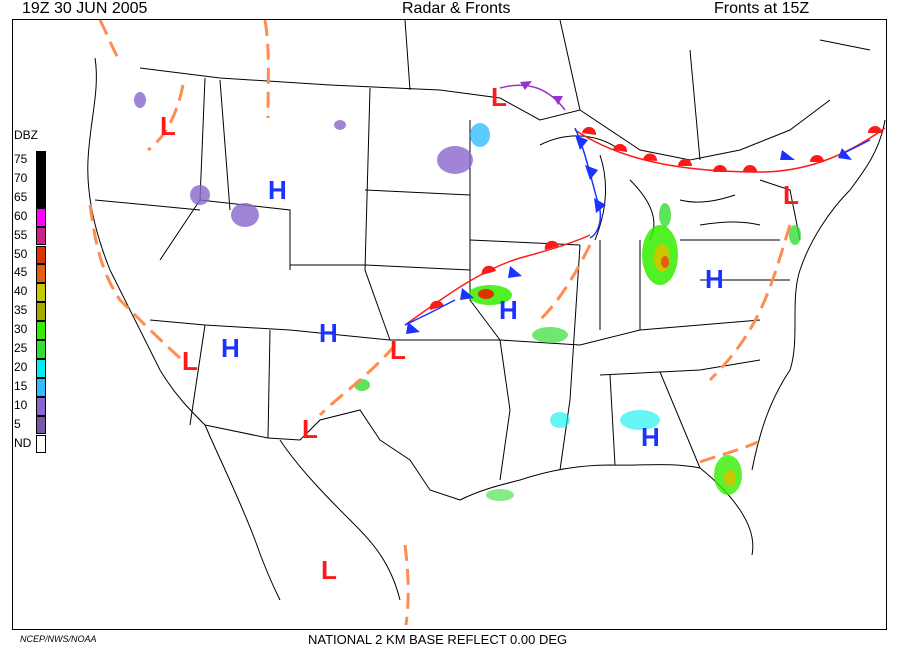  Describe the element at coordinates (21, 310) in the screenshot. I see `legend-label: 35` at that location.